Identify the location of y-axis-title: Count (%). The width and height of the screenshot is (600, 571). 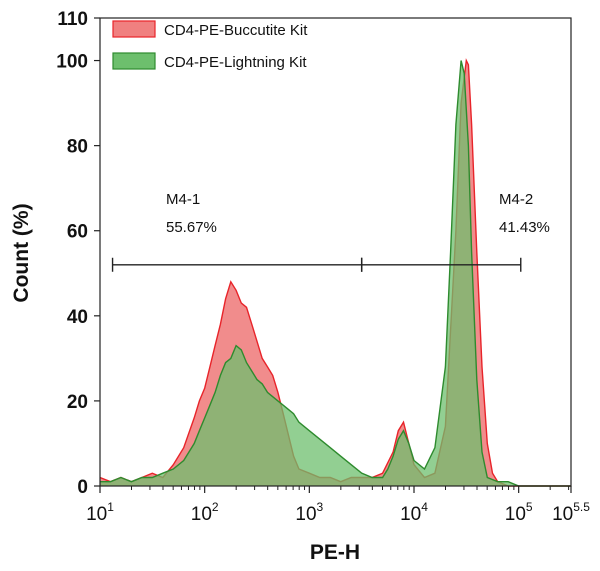
(21, 252).